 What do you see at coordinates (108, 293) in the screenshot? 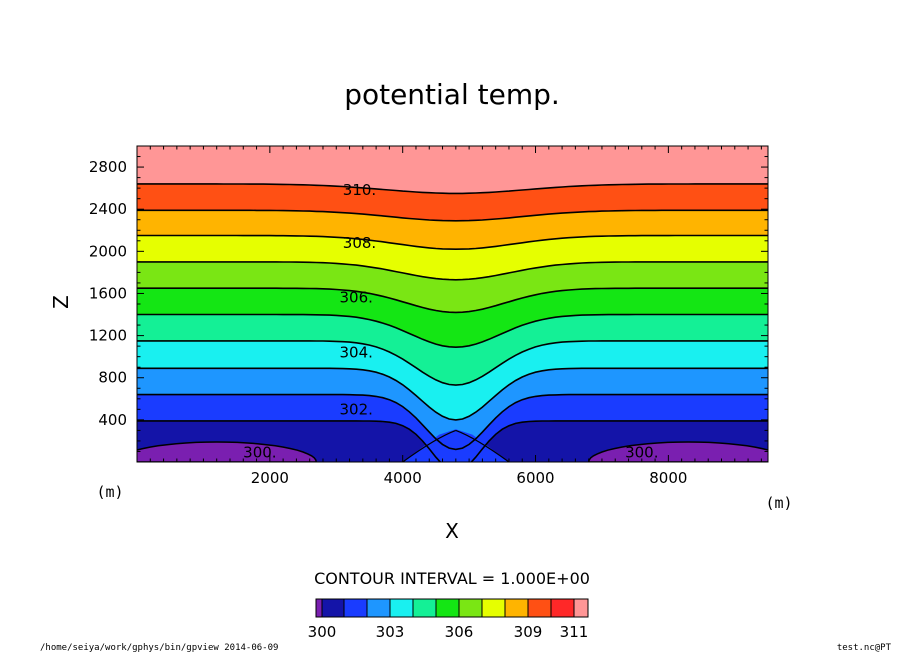
I see `y-tick-label: 1600` at bounding box center [108, 293].